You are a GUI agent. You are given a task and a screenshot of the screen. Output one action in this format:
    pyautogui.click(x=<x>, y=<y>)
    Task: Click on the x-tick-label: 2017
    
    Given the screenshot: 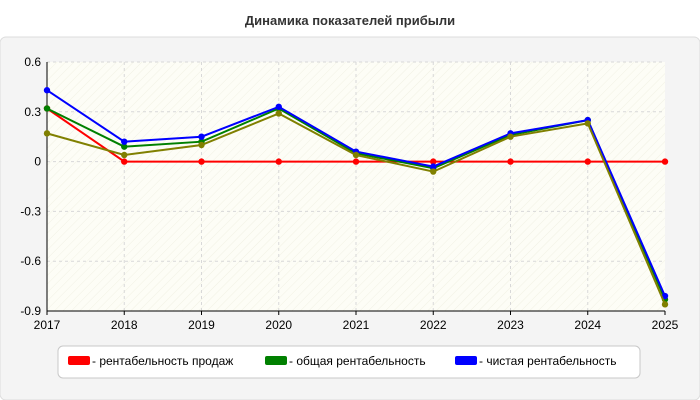 What is the action you would take?
    pyautogui.click(x=47, y=325)
    